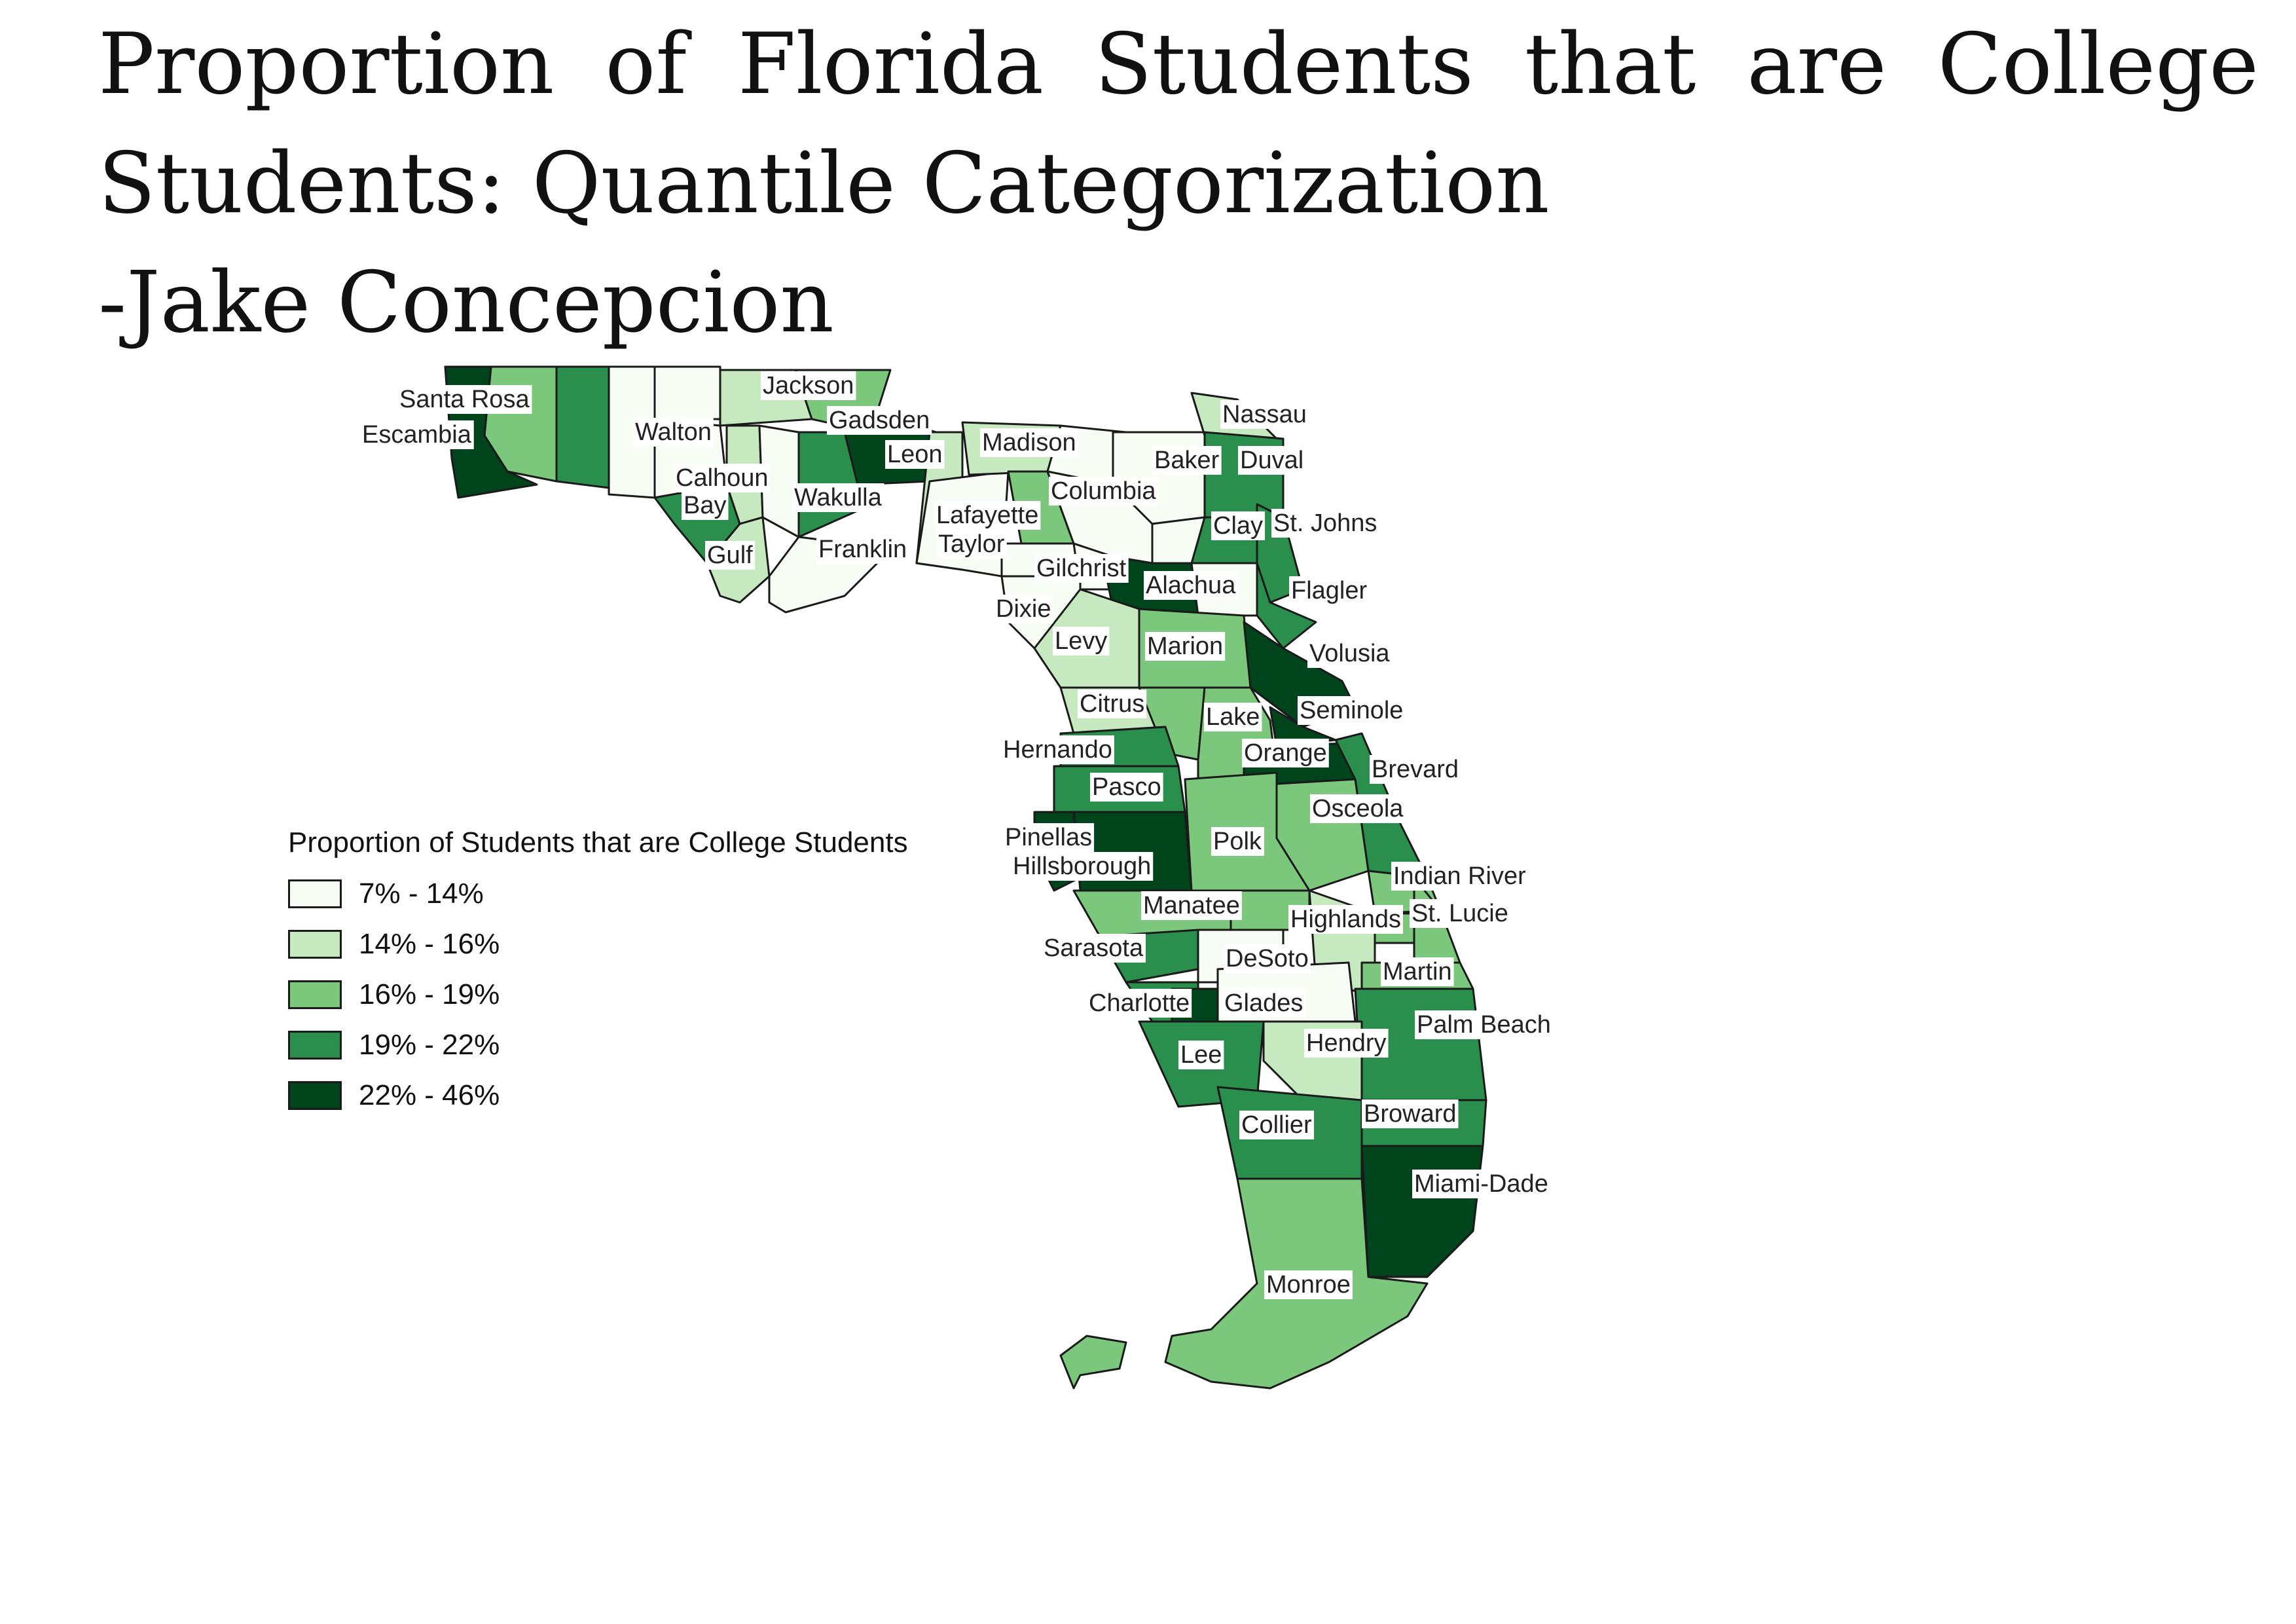 Image resolution: width=2296 pixels, height=1624 pixels. What do you see at coordinates (598, 893) in the screenshot?
I see `legend-item: 7% - 14%` at bounding box center [598, 893].